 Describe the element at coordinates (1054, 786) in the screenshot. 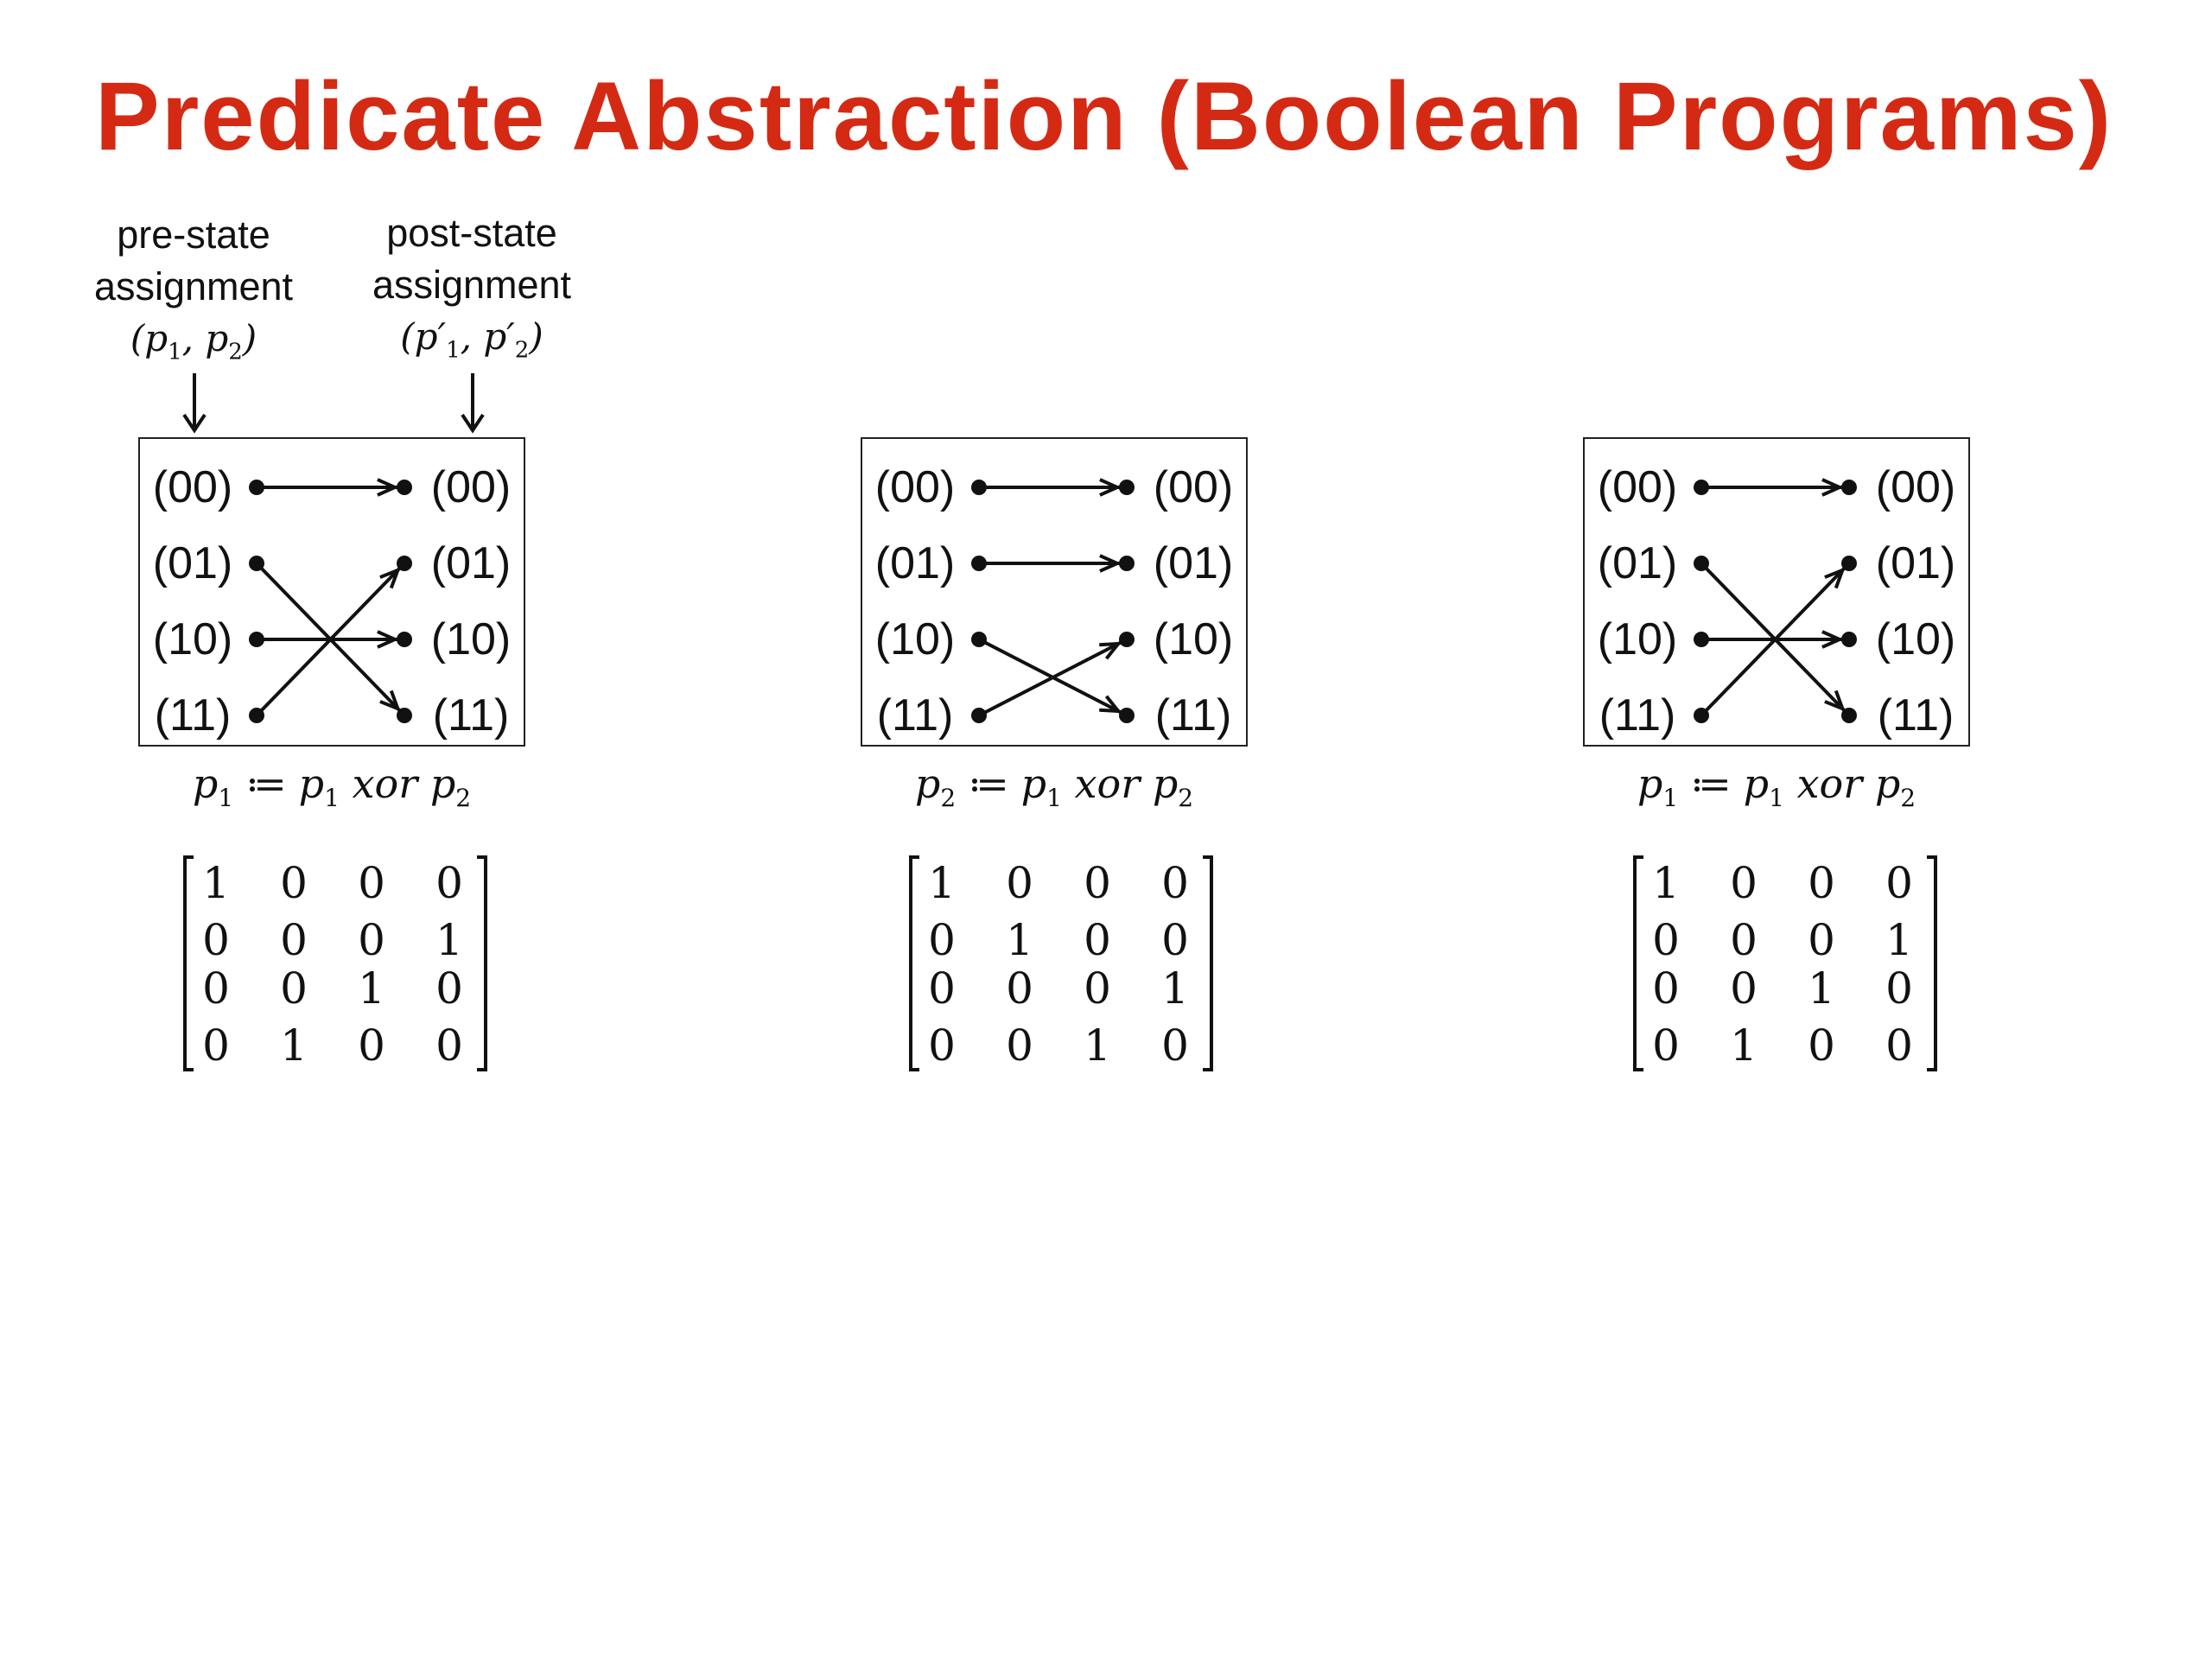

I see `assignment-equation-2: p2 ≔ p1 xor p2` at that location.